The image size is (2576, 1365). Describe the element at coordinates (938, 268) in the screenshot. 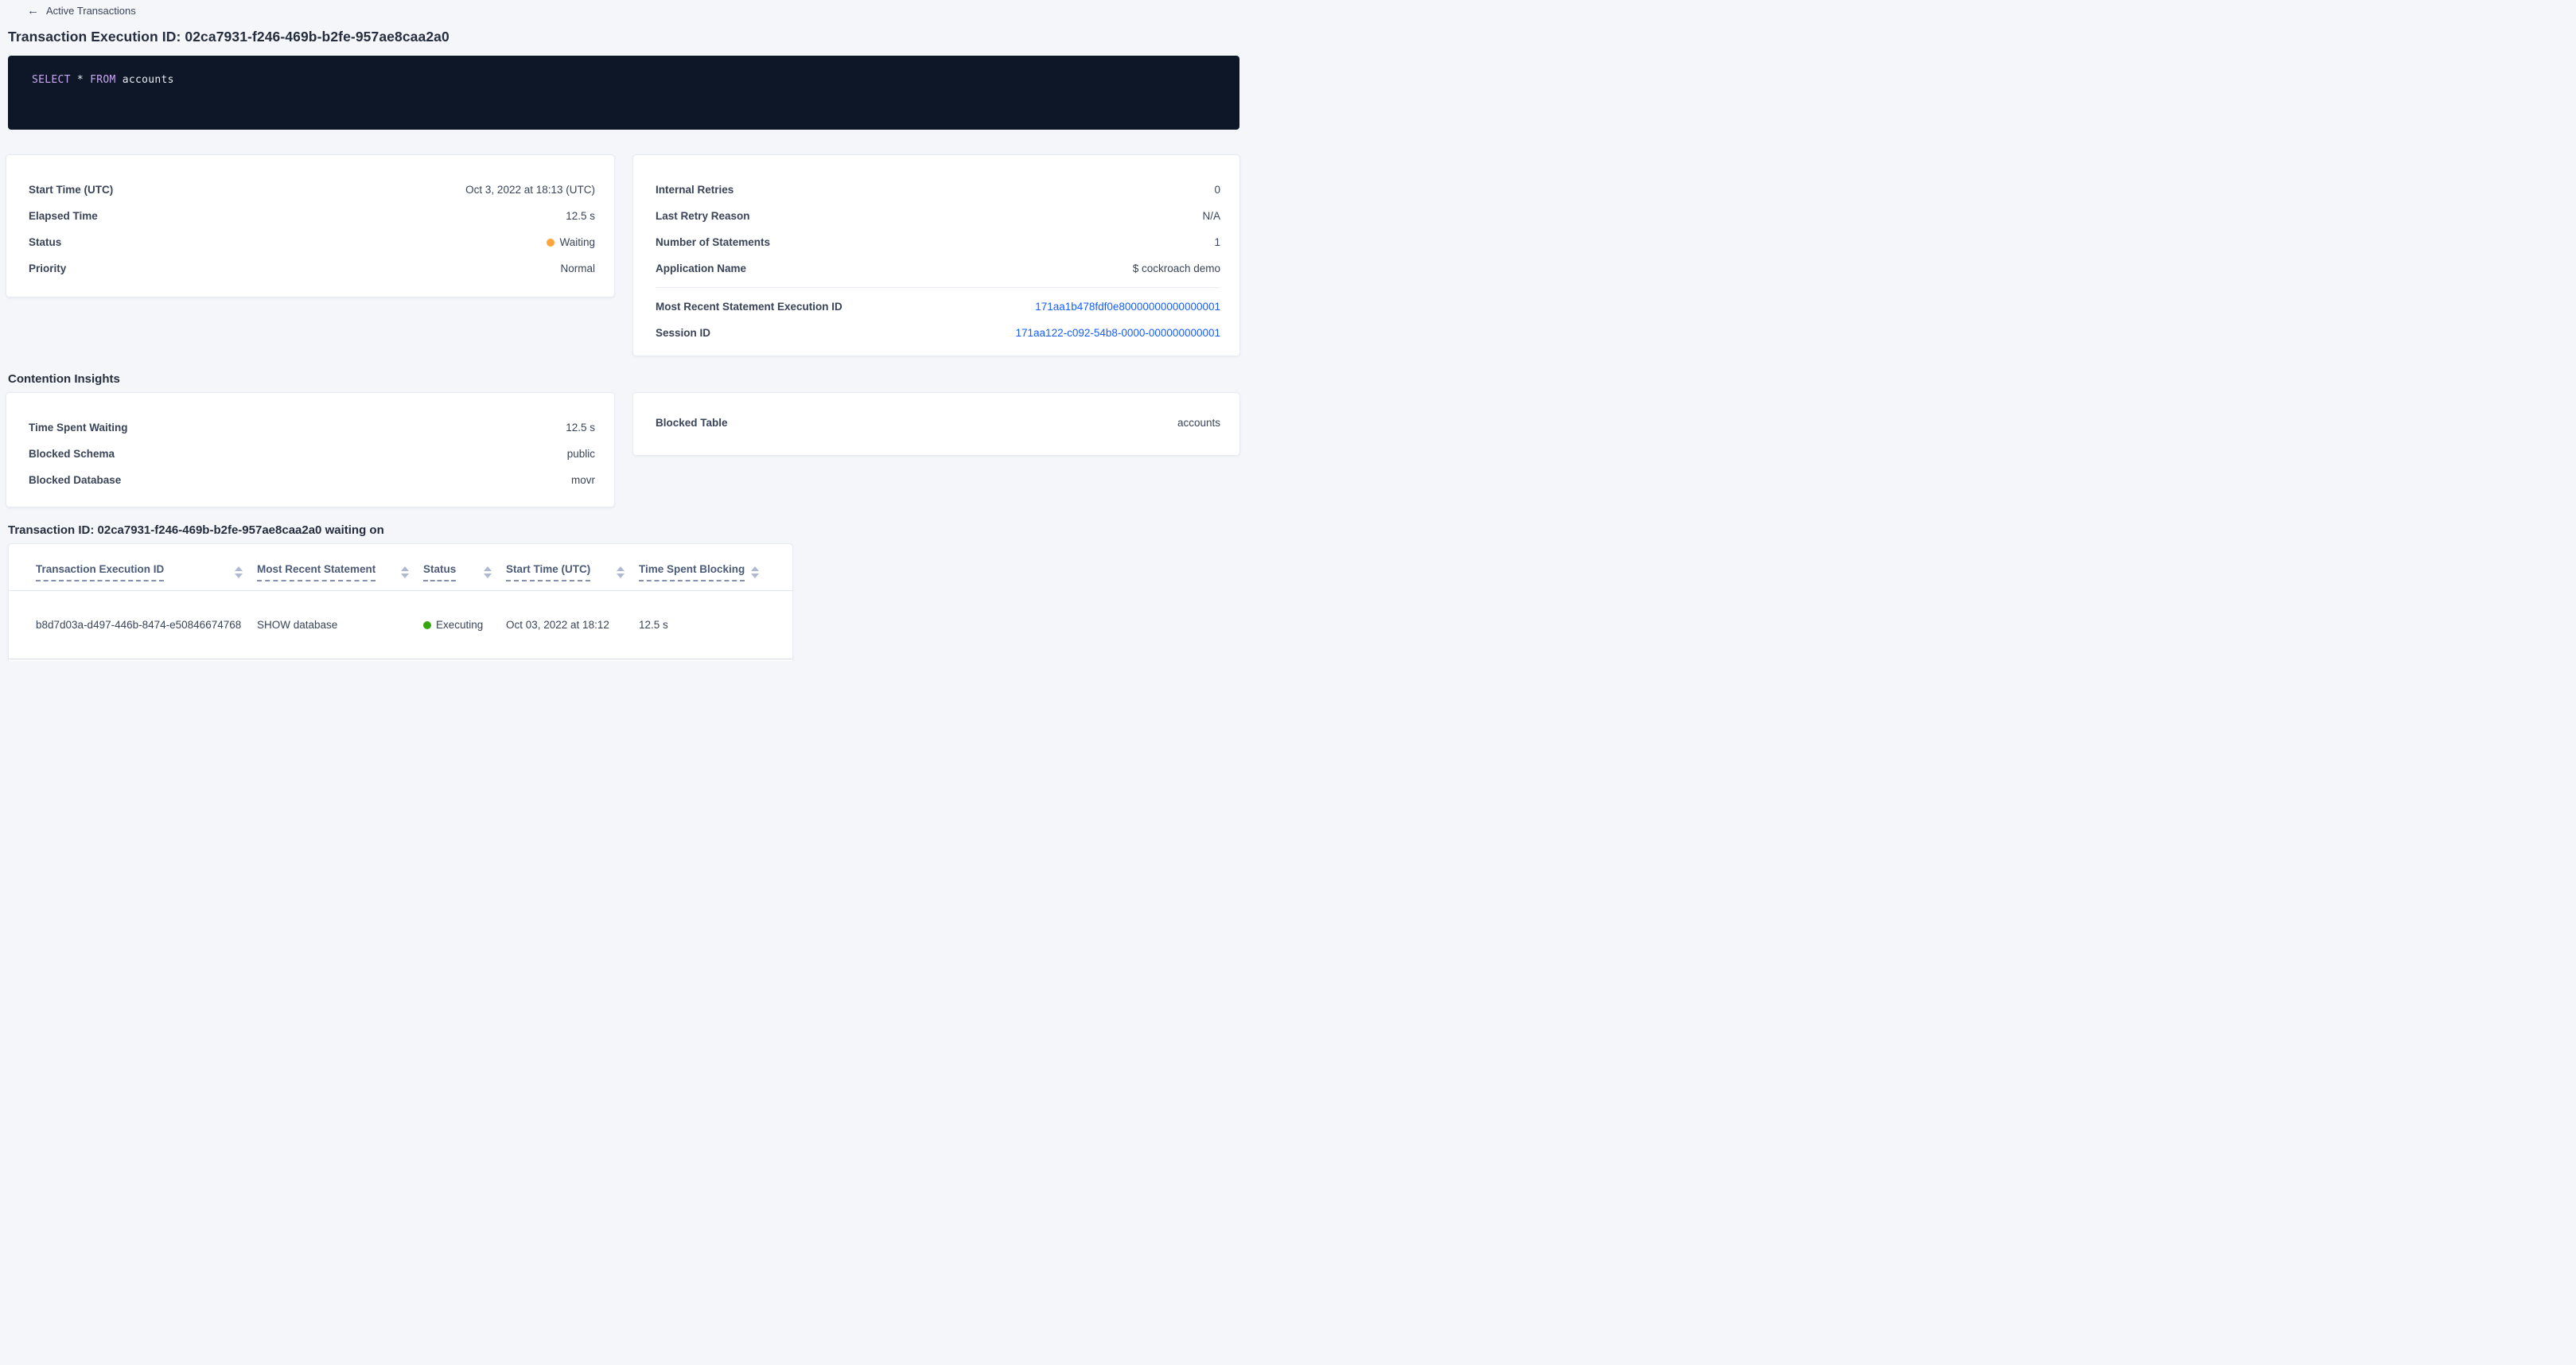

I see `application-name-row: Application Name $ cockroach demo` at that location.